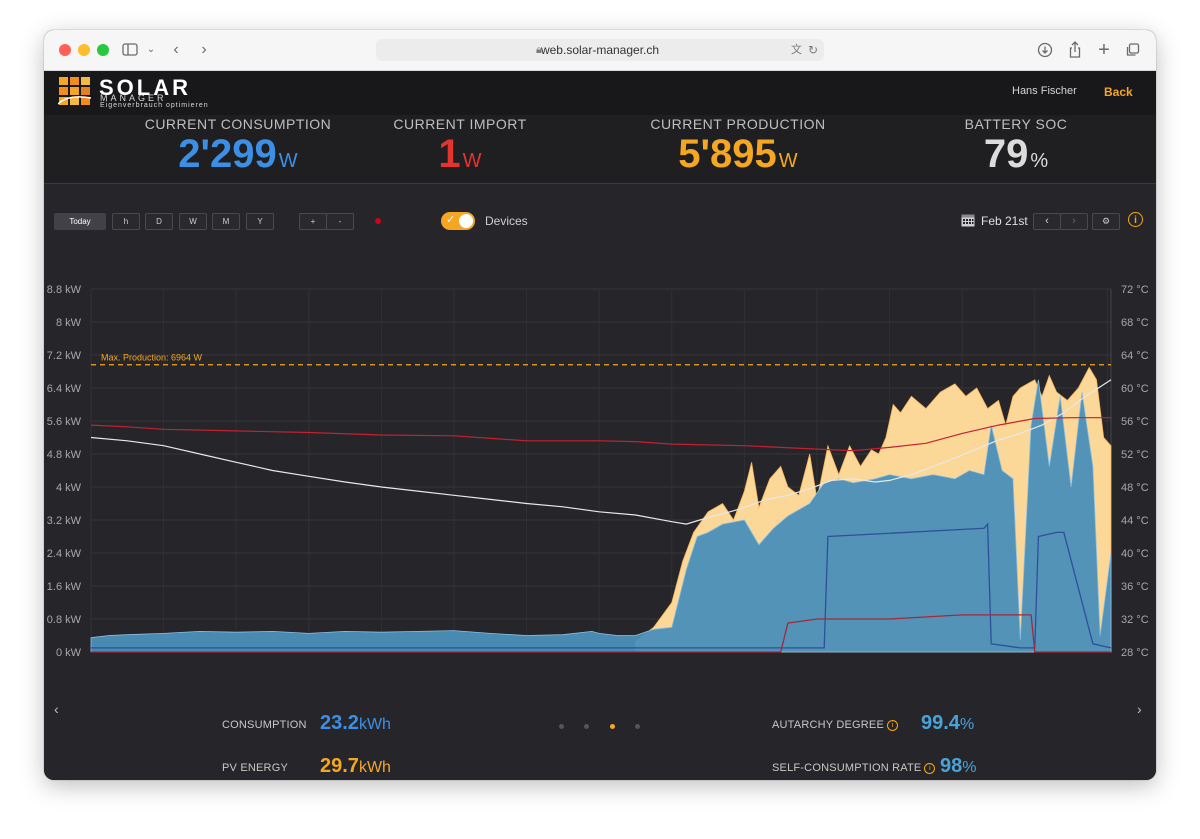  I want to click on toggle-knob, so click(466, 221).